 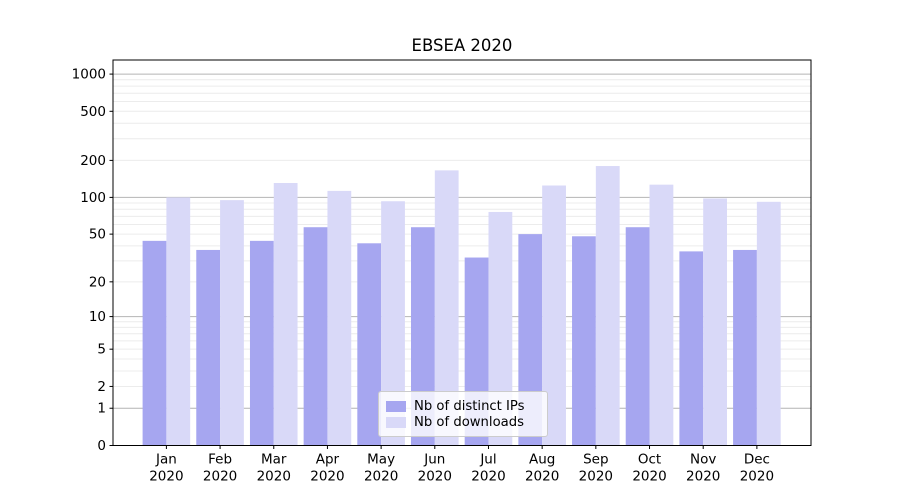 What do you see at coordinates (274, 460) in the screenshot?
I see `x-tick-label-month-mar: Mar` at bounding box center [274, 460].